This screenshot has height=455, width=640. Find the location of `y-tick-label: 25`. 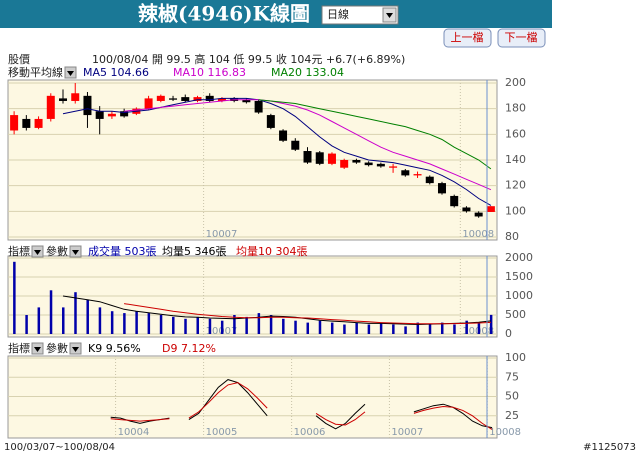

y-tick-label: 25 is located at coordinates (512, 415).